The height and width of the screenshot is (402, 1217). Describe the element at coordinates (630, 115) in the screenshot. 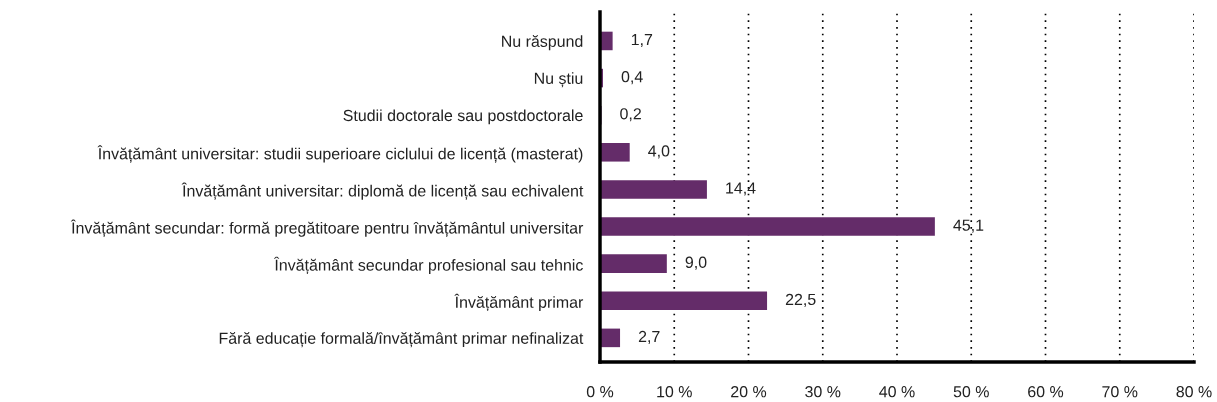

I see `data-label: 0,2` at that location.